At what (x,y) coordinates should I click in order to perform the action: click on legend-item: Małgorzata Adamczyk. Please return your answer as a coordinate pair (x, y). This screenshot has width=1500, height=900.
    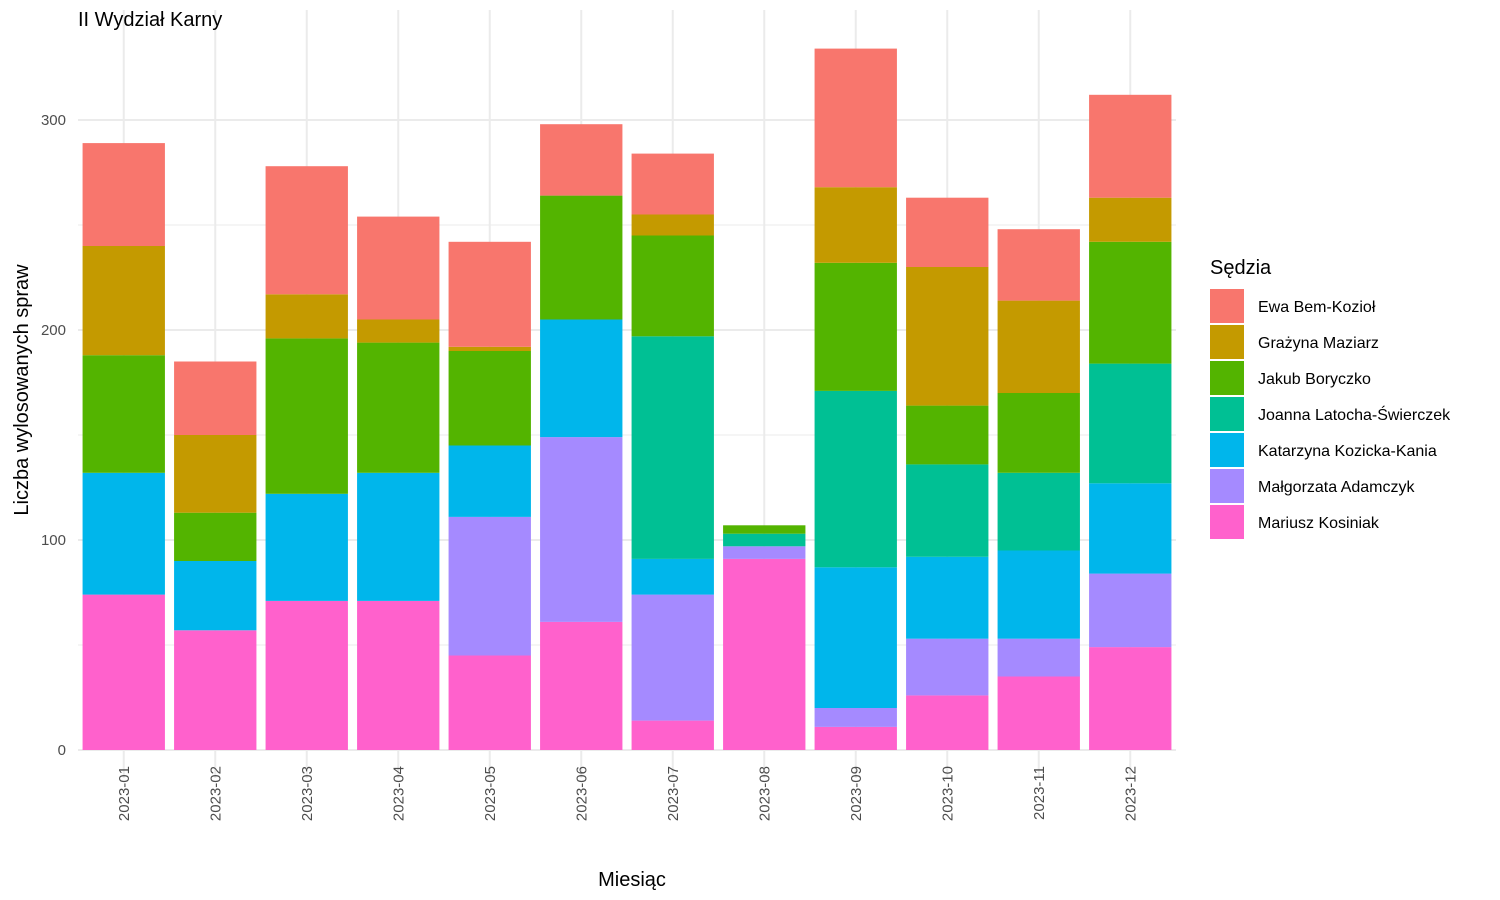
    Looking at the image, I should click on (1313, 486).